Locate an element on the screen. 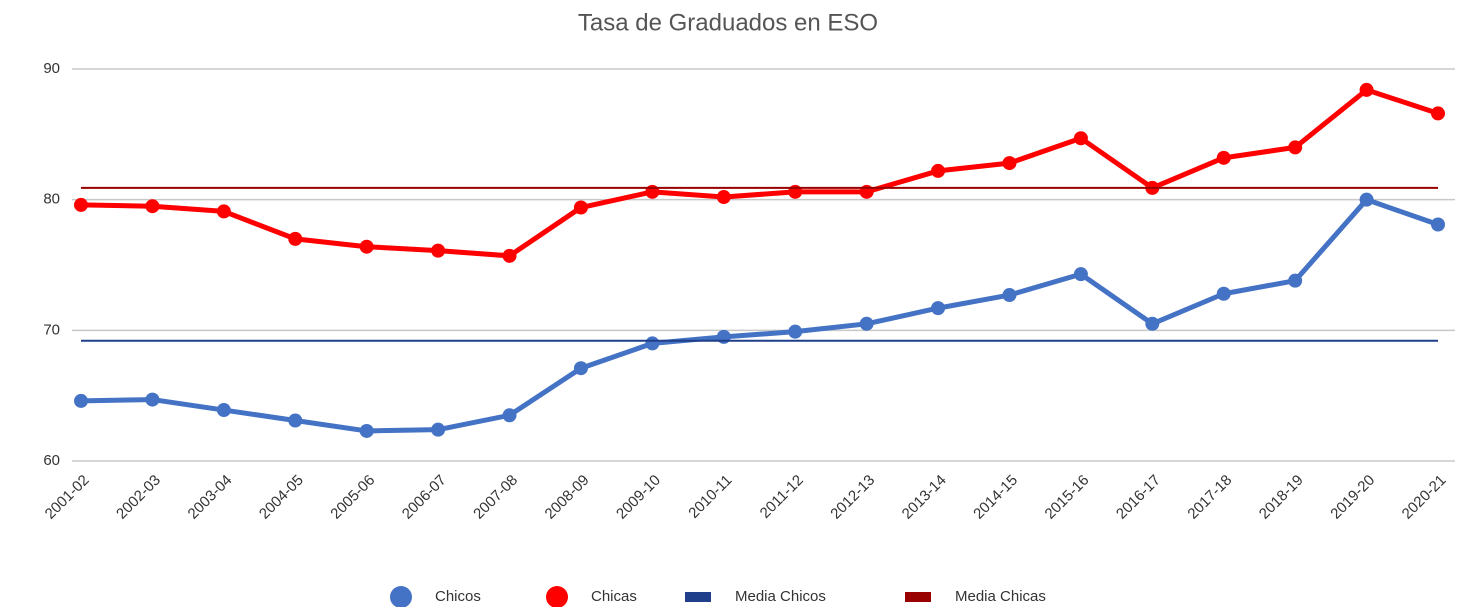 The height and width of the screenshot is (607, 1461). x-tick-label: 2010-11 is located at coordinates (710, 497).